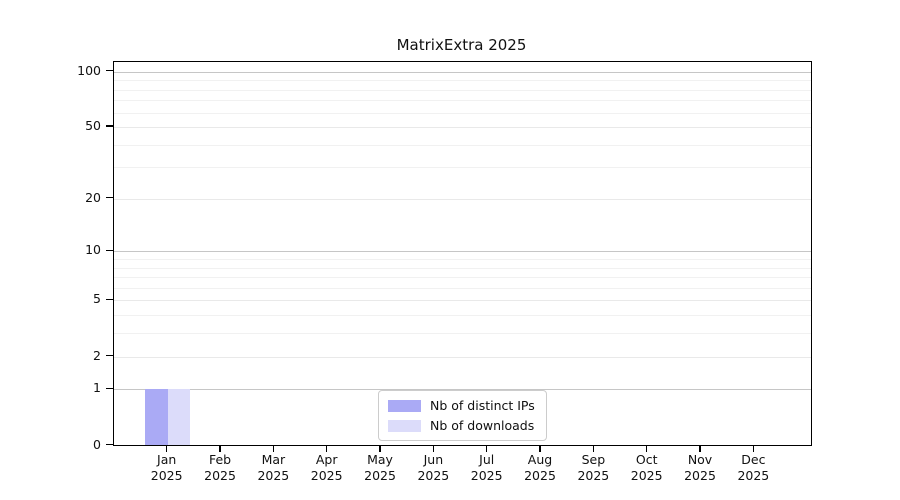 The image size is (900, 500). Describe the element at coordinates (700, 459) in the screenshot. I see `month-label: Nov` at that location.